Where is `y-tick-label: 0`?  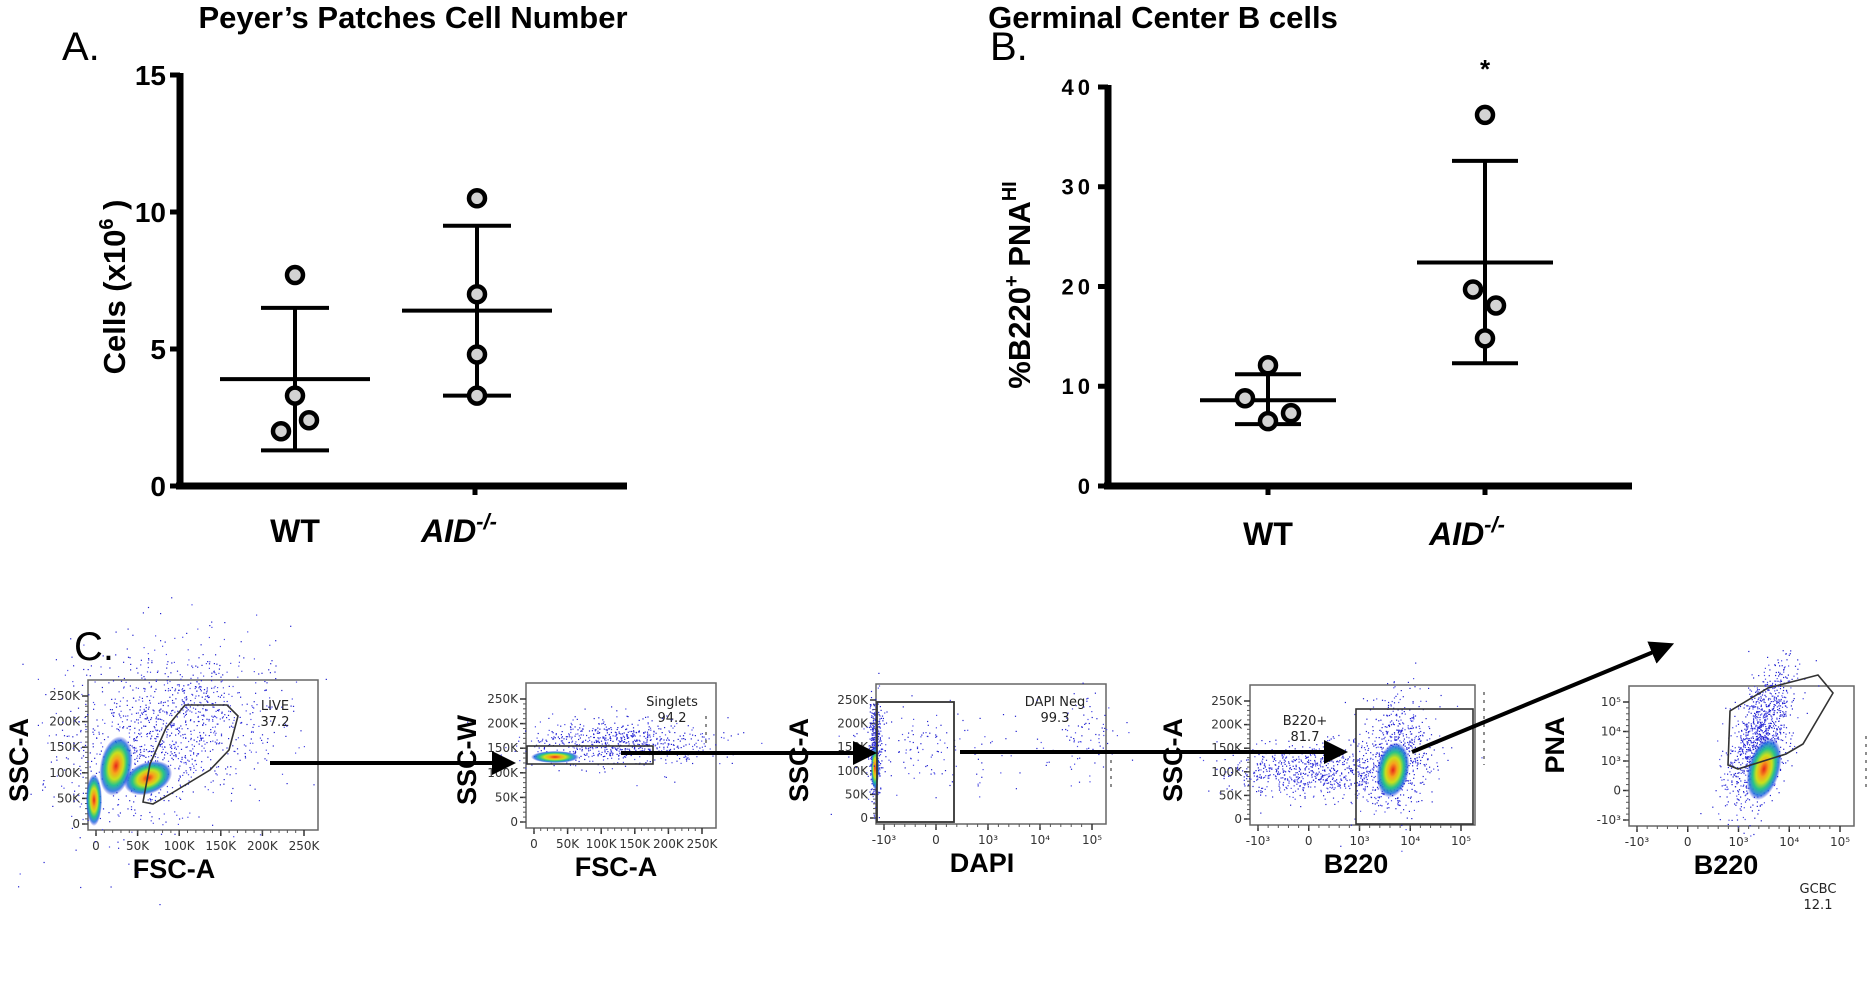
y-tick-label: 0 is located at coordinates (1617, 791).